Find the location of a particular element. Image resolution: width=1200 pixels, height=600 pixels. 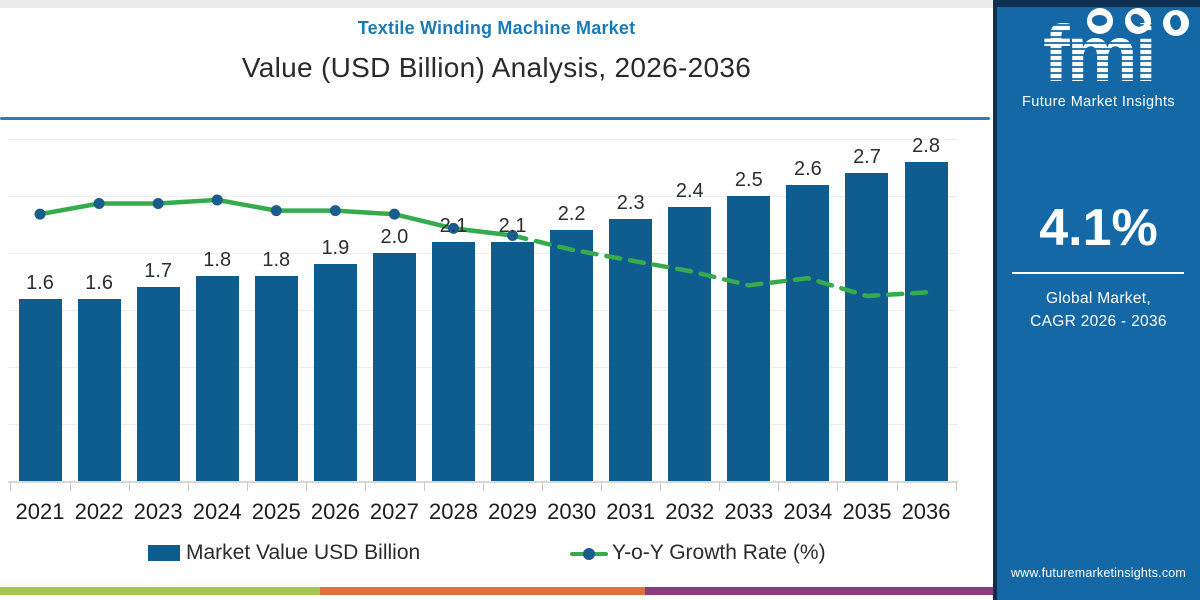

x-axis-label-2021: 2021 is located at coordinates (40, 511).